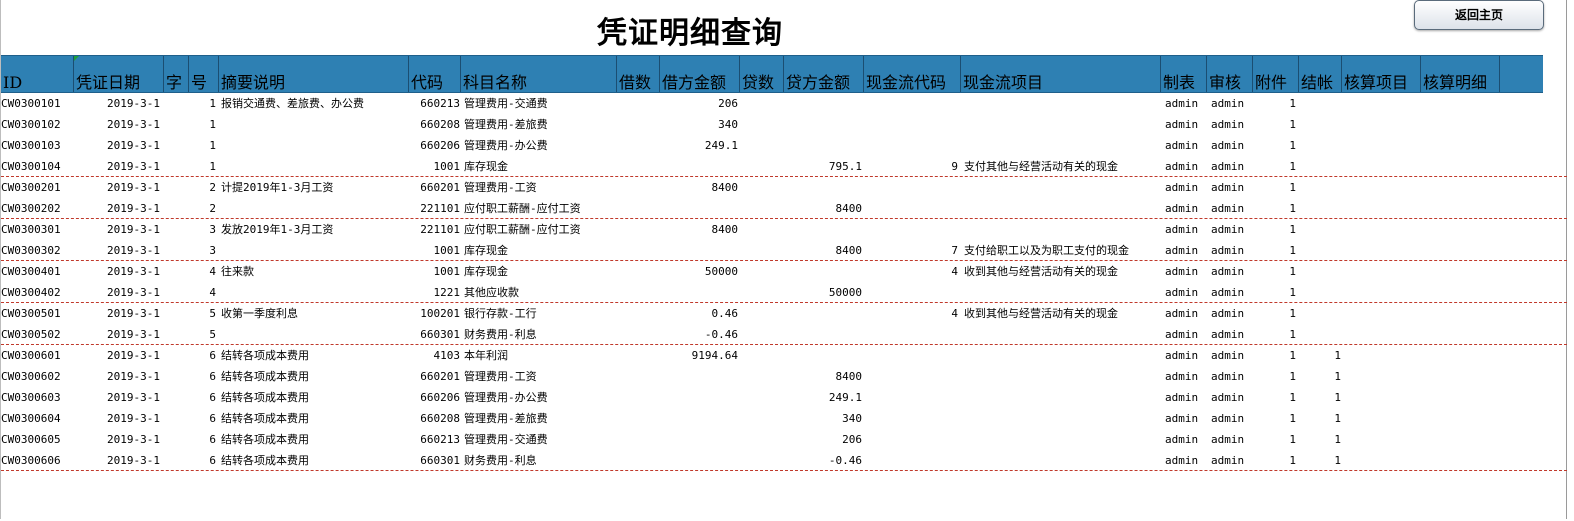 This screenshot has height=521, width=1574. Describe the element at coordinates (725, 187) in the screenshot. I see `cell-debit: 8400` at that location.